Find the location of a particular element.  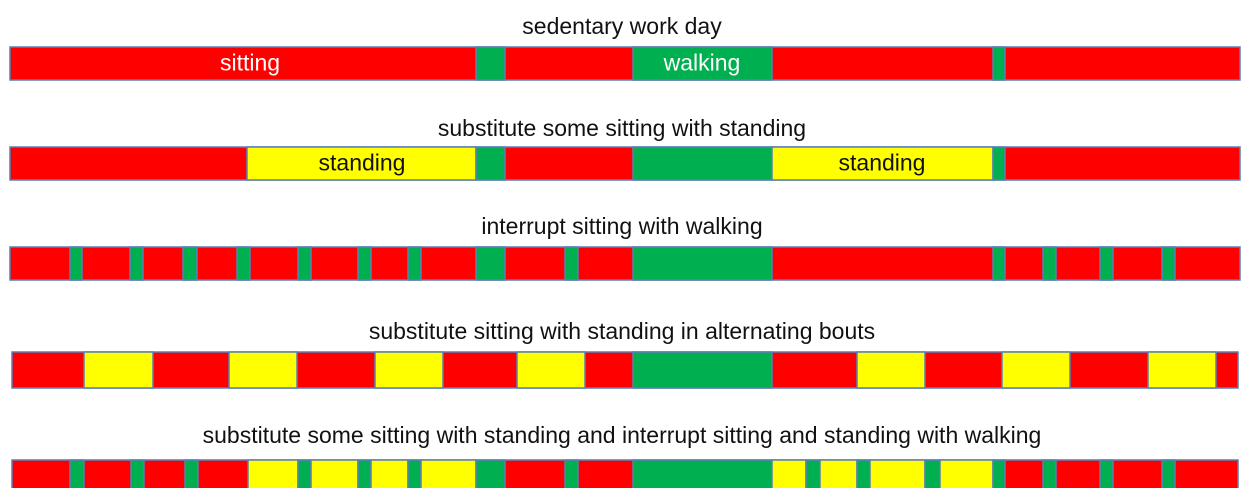

row-title: interrupt sitting with walking is located at coordinates (621, 226).